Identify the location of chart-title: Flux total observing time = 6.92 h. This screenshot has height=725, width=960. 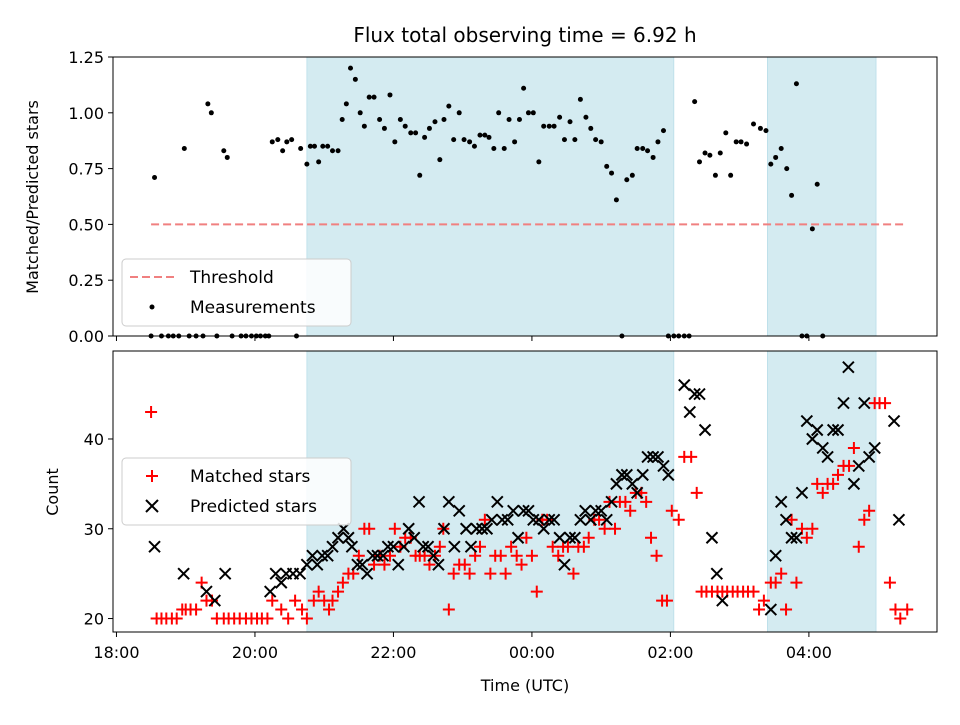
(524, 35).